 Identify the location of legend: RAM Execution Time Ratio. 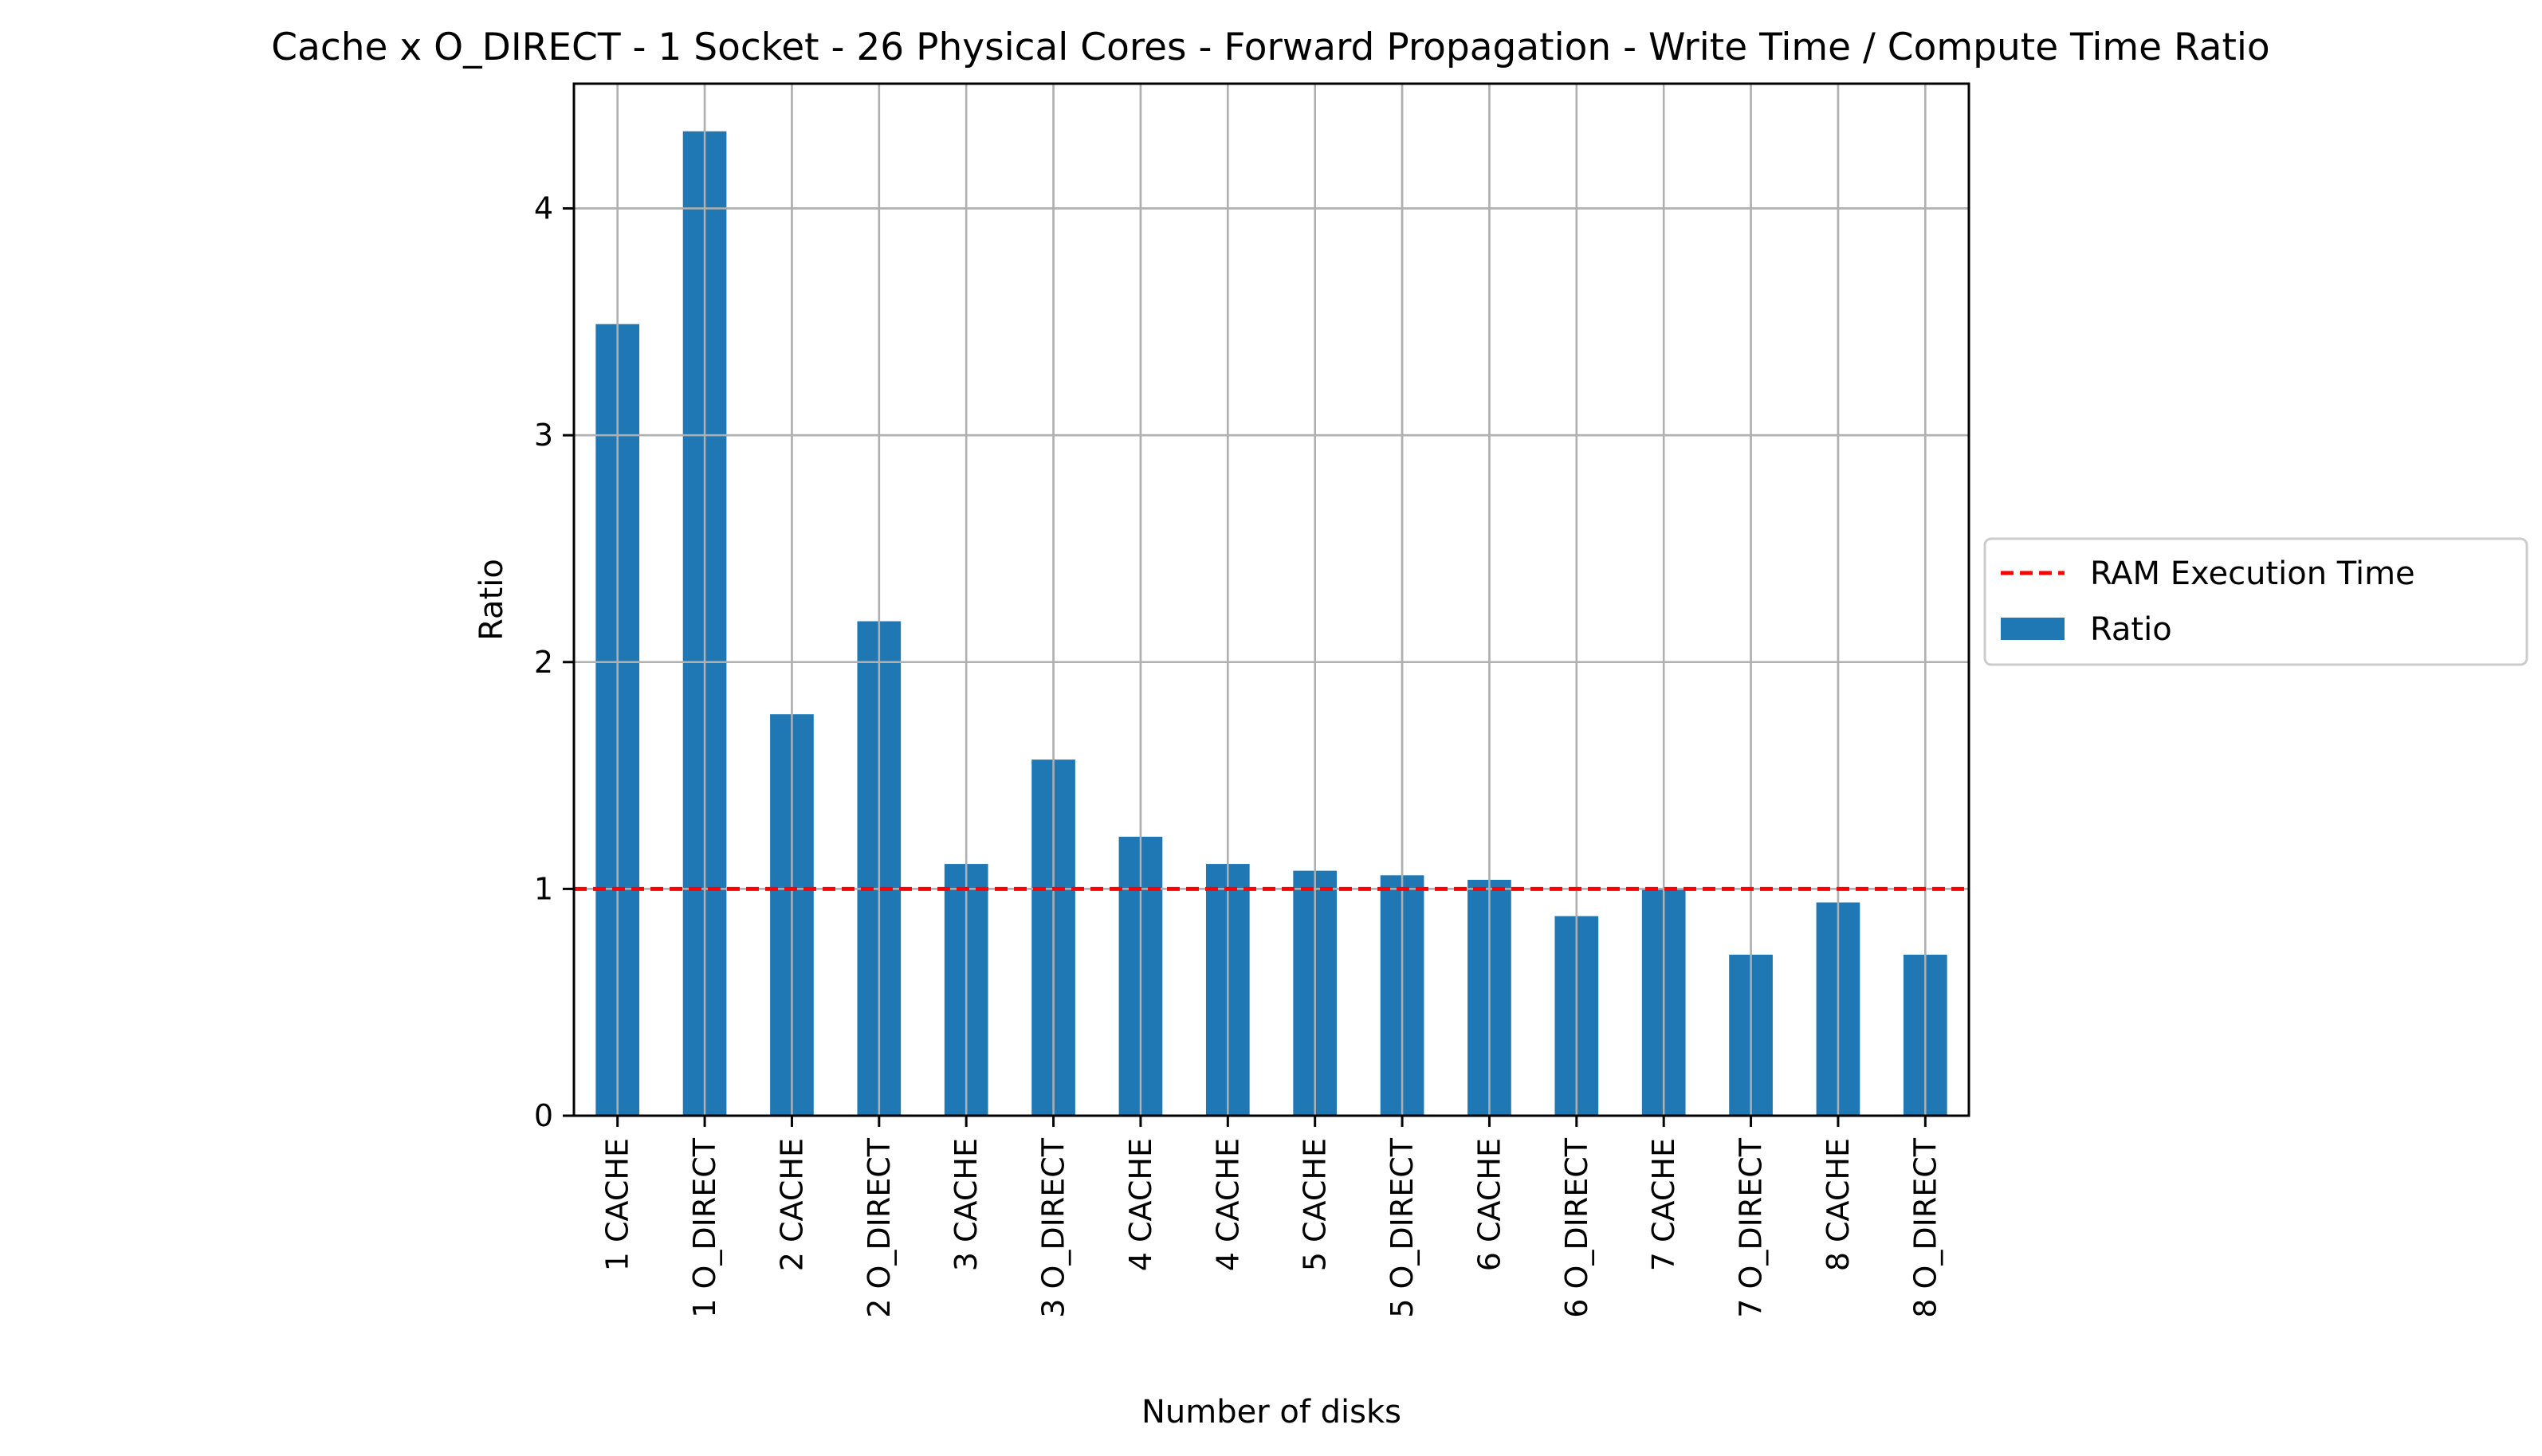
(2256, 601).